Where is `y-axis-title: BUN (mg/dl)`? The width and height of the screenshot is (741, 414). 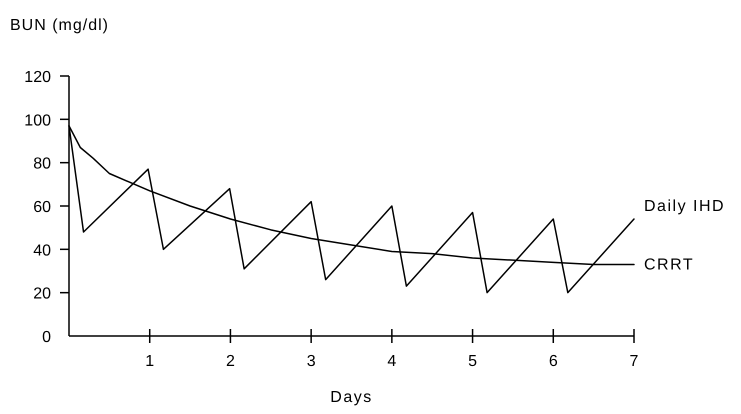
y-axis-title: BUN (mg/dl) is located at coordinates (60, 25).